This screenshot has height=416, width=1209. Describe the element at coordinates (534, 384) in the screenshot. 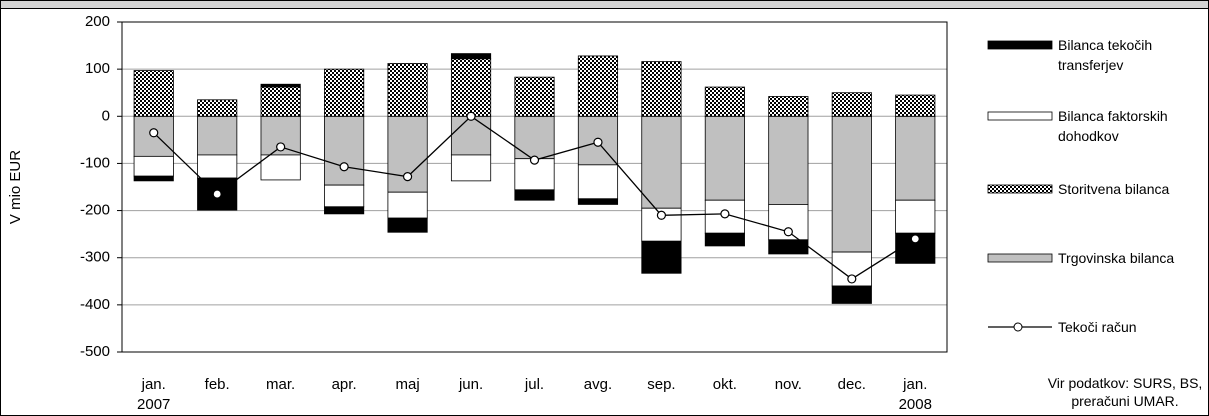

I see `x-tick-label: jul.` at that location.